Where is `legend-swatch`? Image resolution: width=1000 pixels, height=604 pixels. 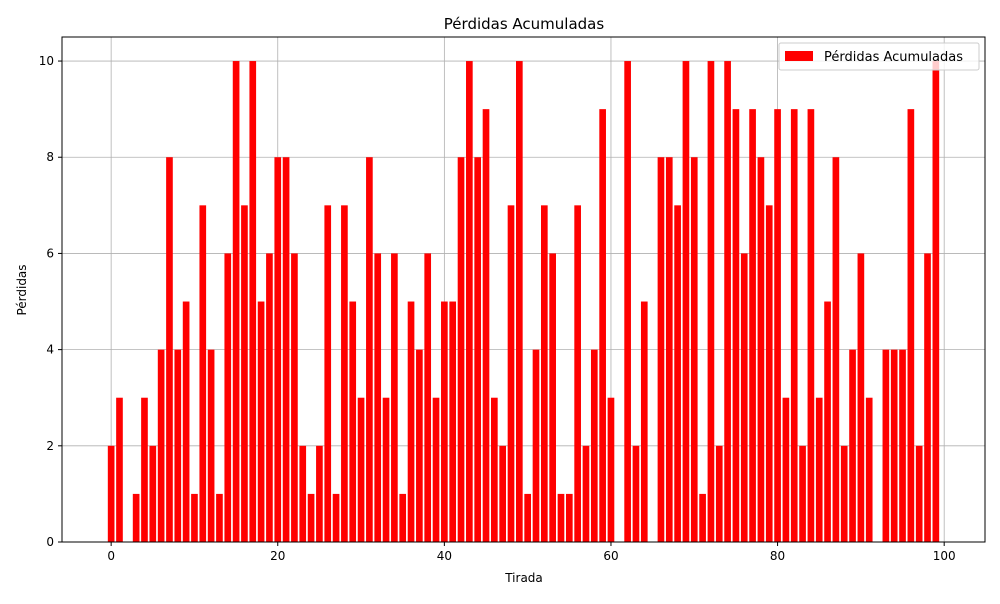
legend-swatch is located at coordinates (799, 56).